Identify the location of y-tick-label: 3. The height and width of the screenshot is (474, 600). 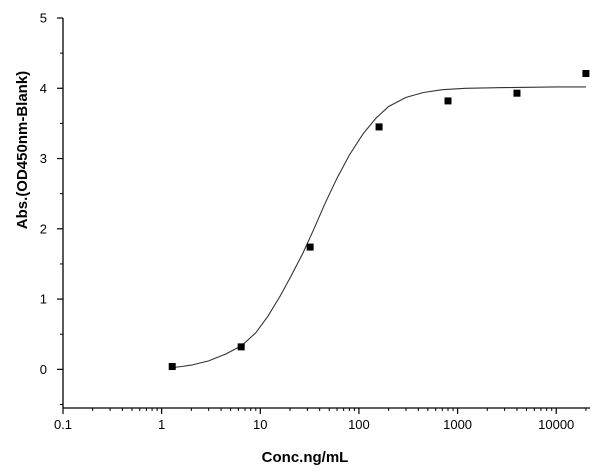
(43, 158).